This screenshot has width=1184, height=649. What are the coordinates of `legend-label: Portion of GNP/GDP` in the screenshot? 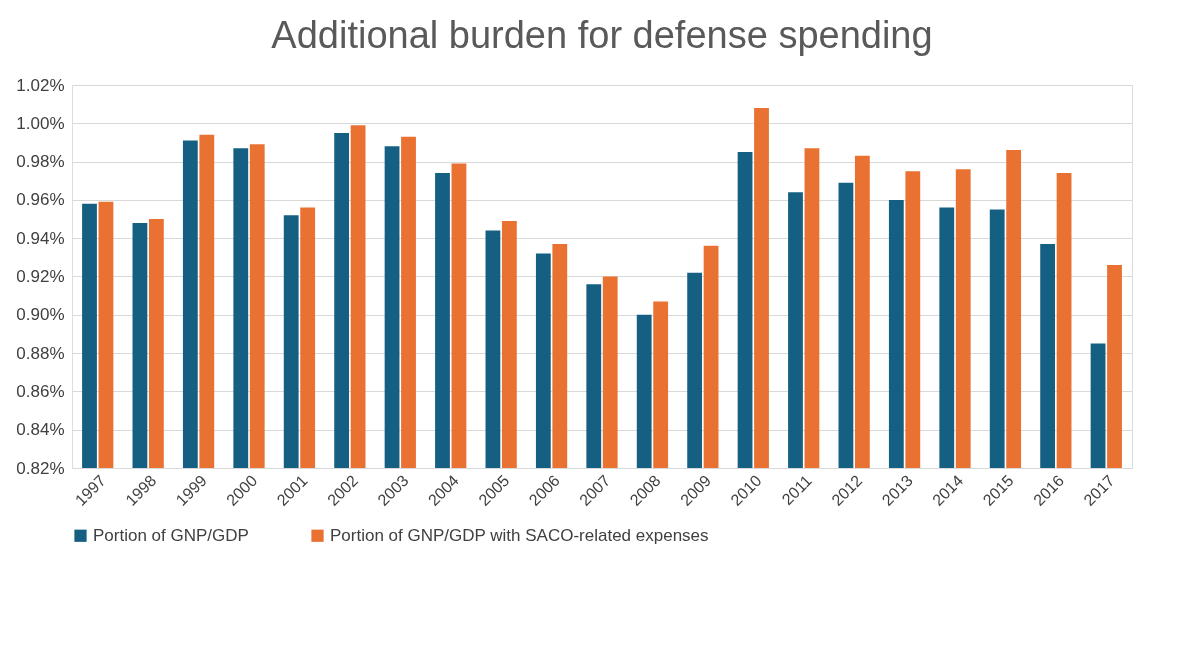 It's located at (171, 535).